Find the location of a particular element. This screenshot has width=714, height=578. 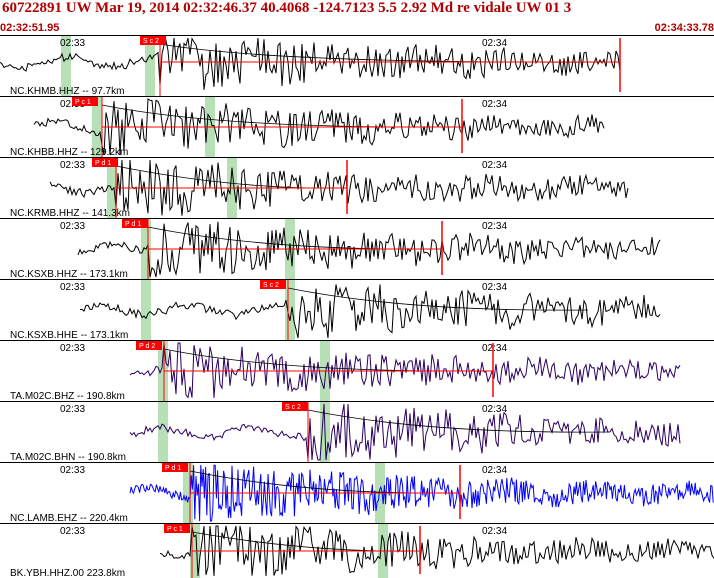

trace-row: 02:33 02:34 P d 1 NC.KSXB.HHZ -- 173.1km is located at coordinates (357, 249).